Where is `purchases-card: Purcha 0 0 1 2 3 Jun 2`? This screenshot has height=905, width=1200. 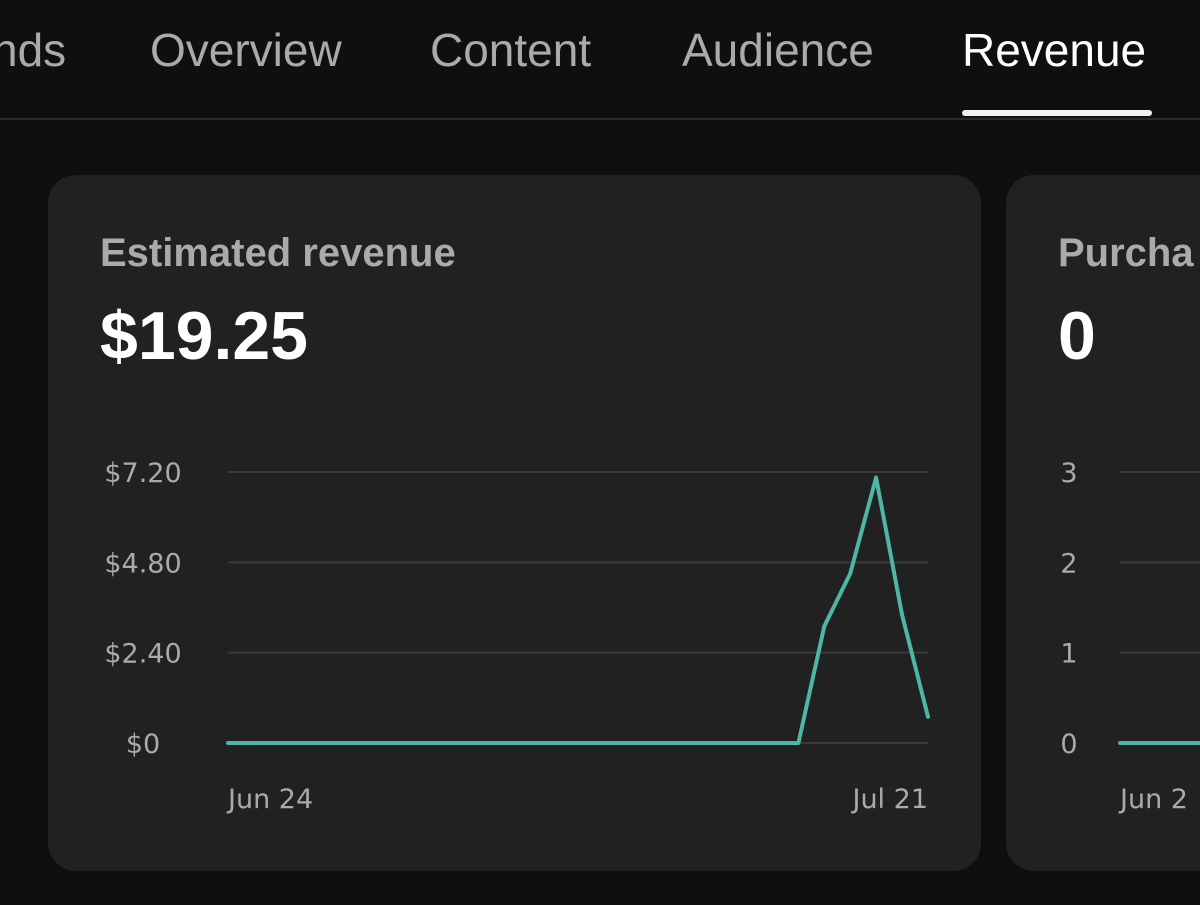 purchases-card: Purcha 0 0 1 2 3 Jun 2 is located at coordinates (1103, 523).